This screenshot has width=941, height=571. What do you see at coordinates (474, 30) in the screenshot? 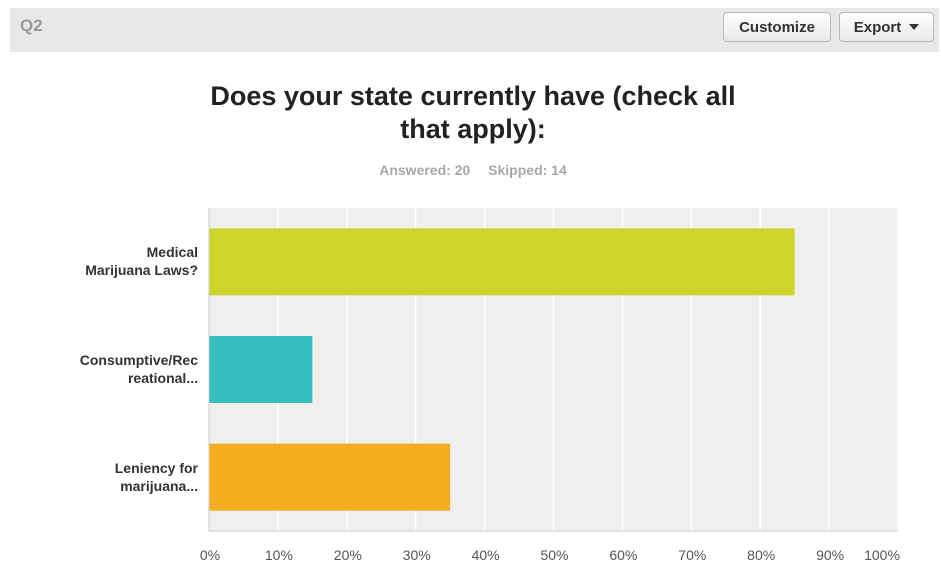
I see `question-header-bar: Q2 Customize Export` at bounding box center [474, 30].